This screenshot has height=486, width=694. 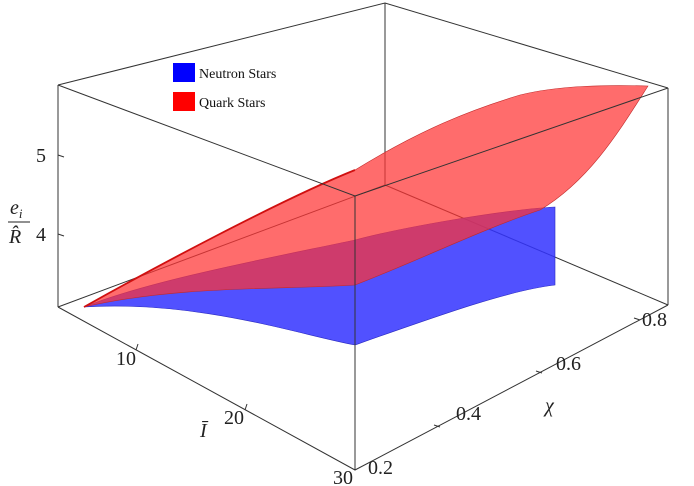 I want to click on y-axis-label: χ, so click(x=549, y=406).